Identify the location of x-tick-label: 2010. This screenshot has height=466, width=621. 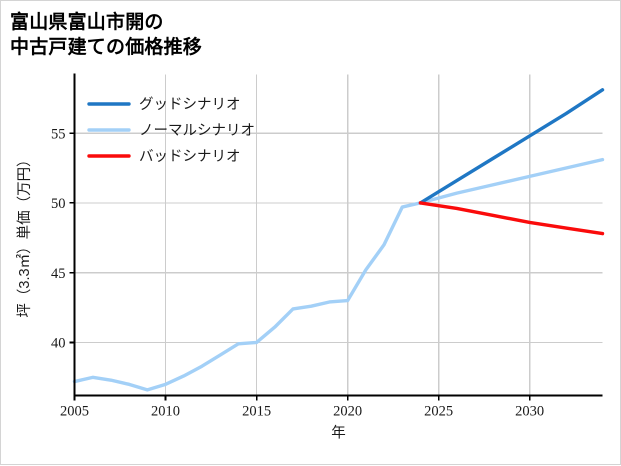
(165, 412).